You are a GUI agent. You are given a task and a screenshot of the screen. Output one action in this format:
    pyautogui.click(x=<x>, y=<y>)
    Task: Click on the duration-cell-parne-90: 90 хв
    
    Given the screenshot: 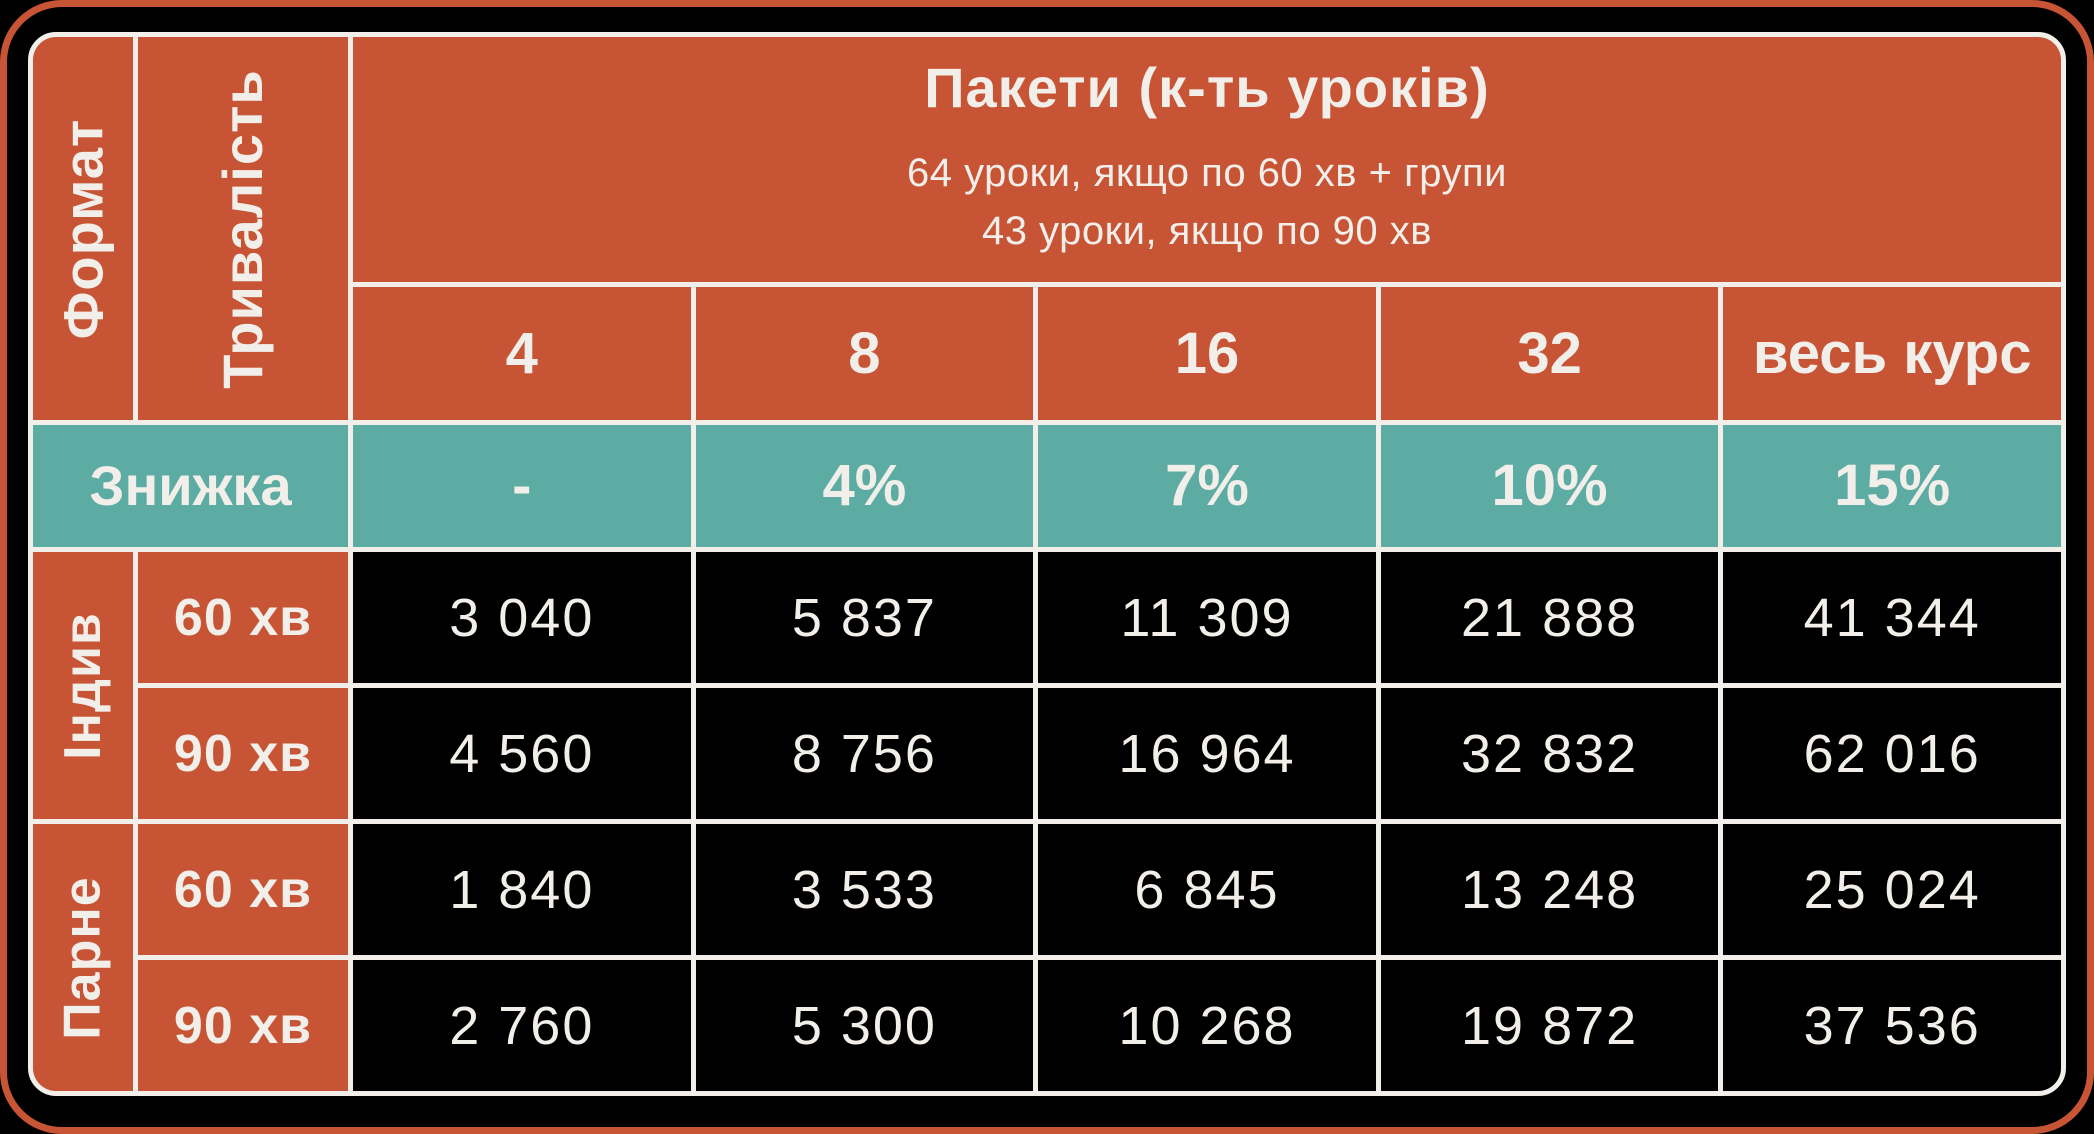 What is the action you would take?
    pyautogui.click(x=243, y=1025)
    